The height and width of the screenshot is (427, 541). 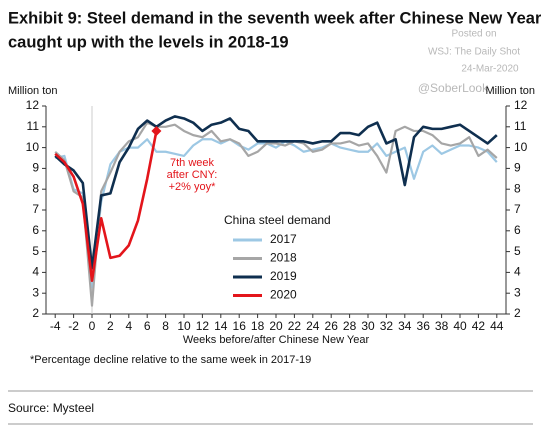 What do you see at coordinates (165, 326) in the screenshot?
I see `x-tick-label: 8` at bounding box center [165, 326].